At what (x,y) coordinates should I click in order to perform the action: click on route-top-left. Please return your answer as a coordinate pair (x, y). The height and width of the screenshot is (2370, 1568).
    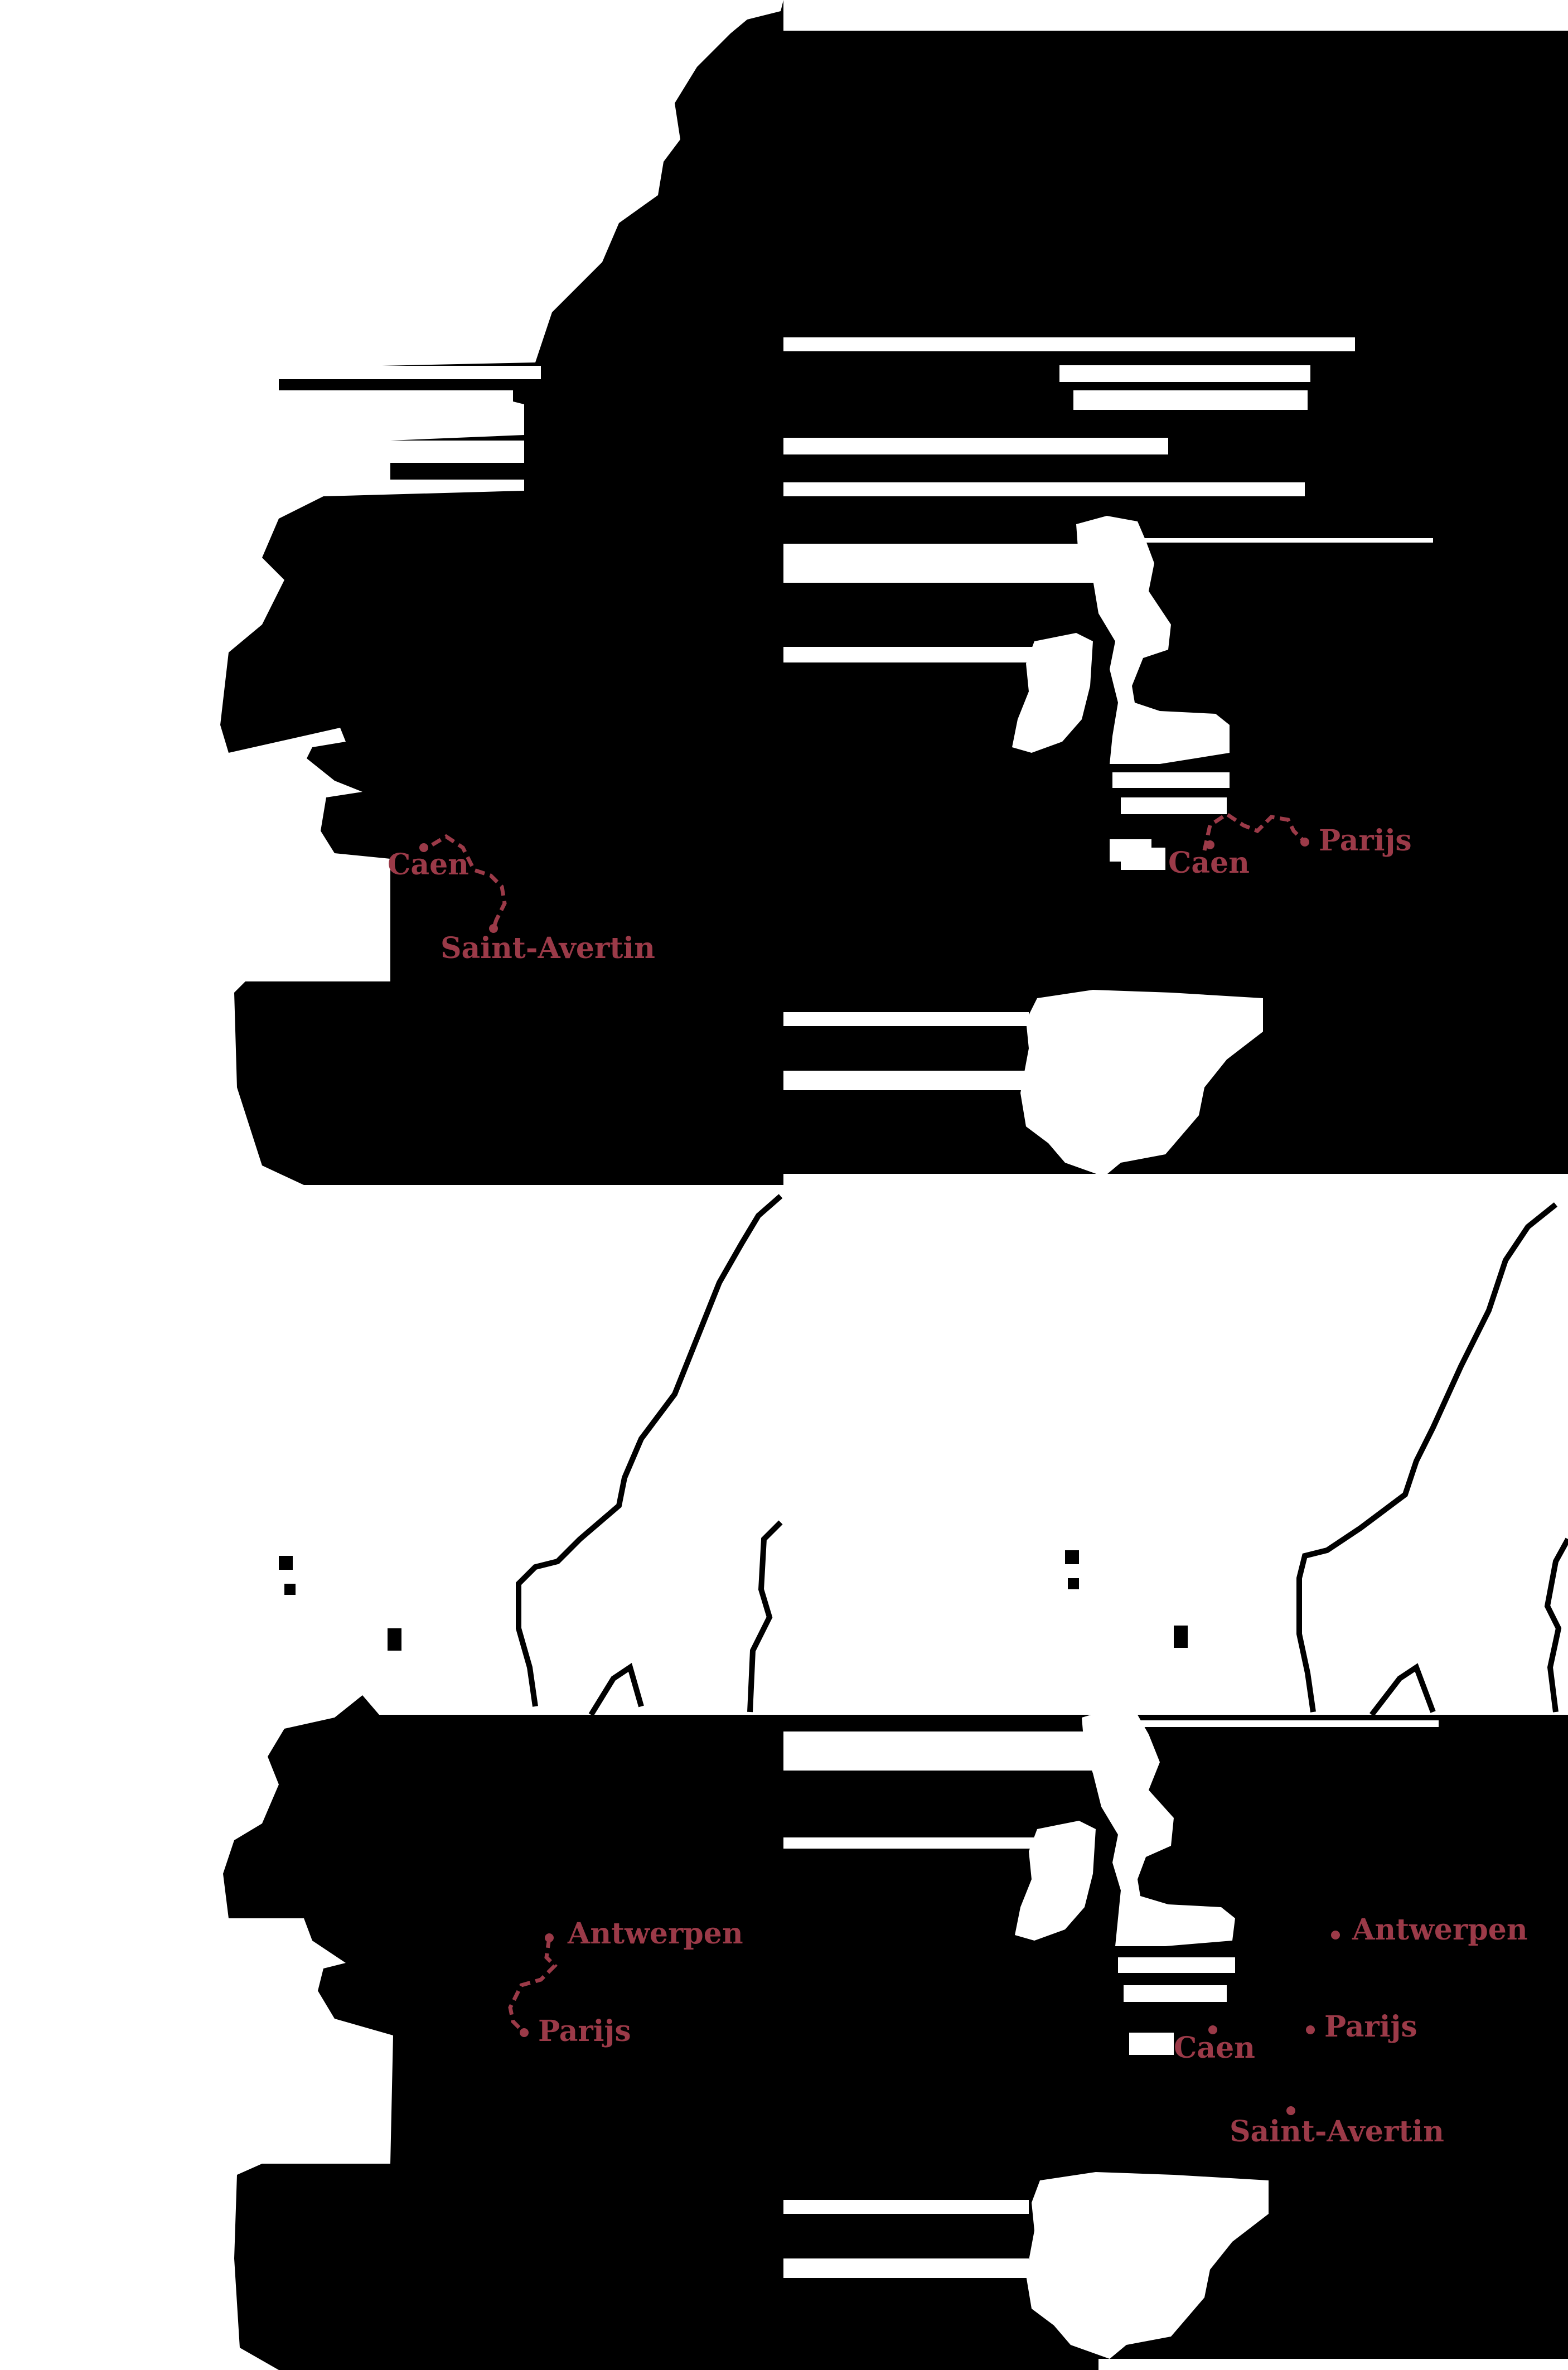
    Looking at the image, I should click on (469, 882).